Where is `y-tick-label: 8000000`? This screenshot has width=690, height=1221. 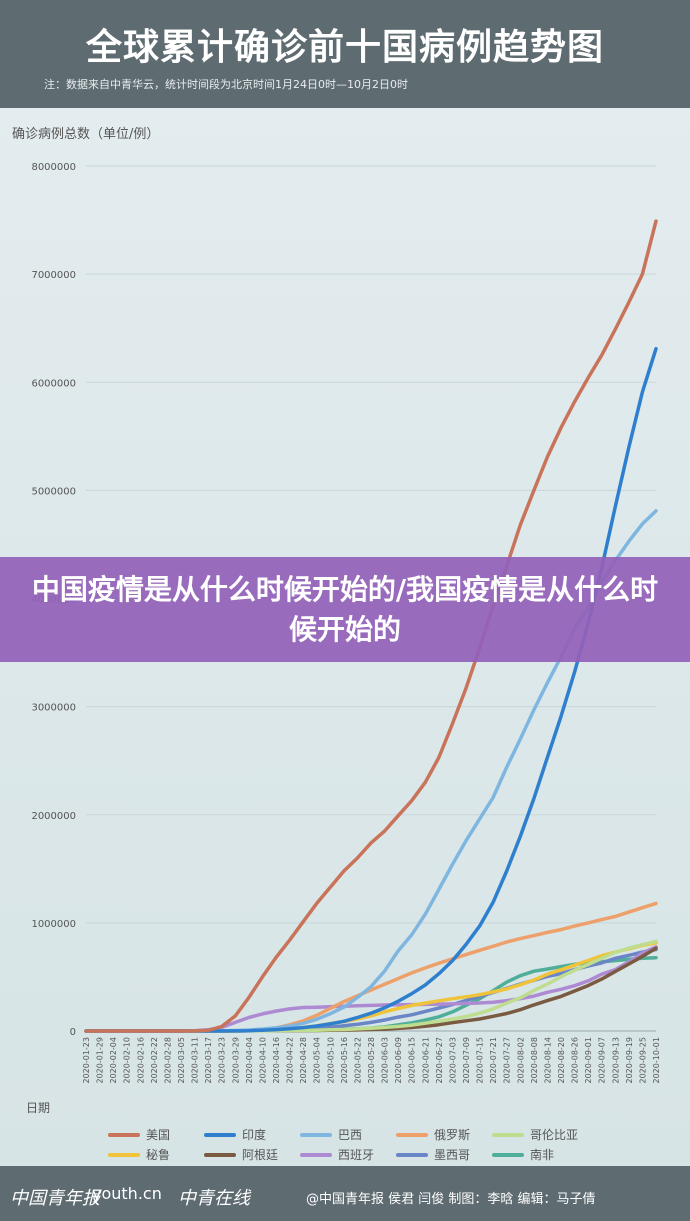
y-tick-label: 8000000 is located at coordinates (53, 167).